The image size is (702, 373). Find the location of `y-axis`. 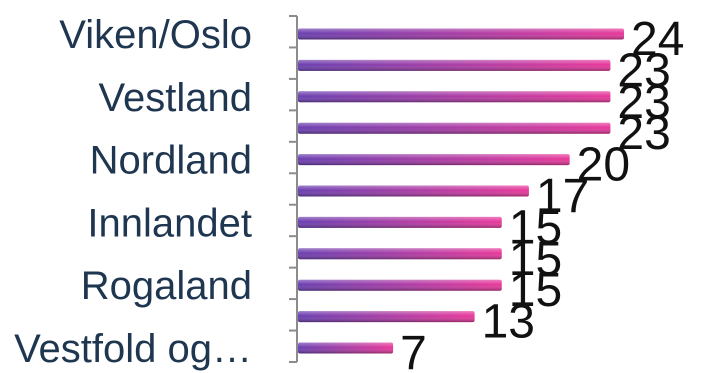

y-axis is located at coordinates (293, 189).